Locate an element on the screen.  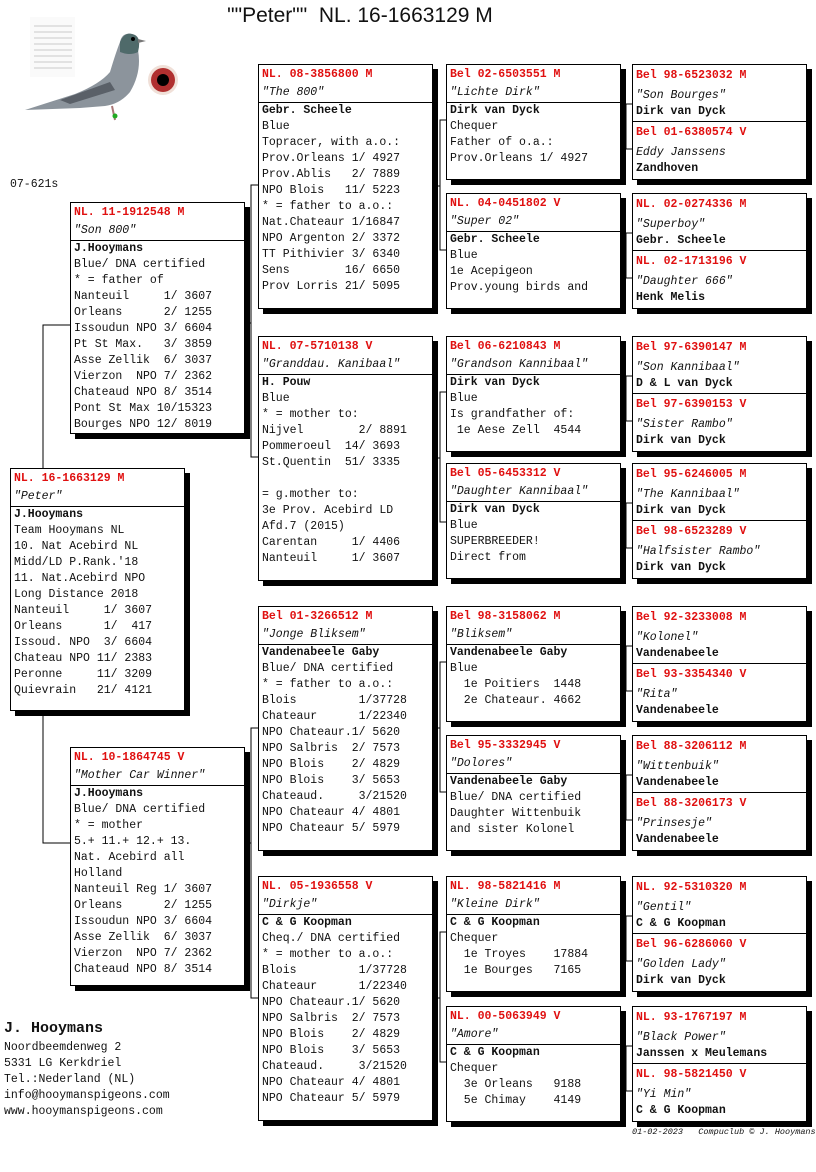
info-line: 3e Orleans 9188 is located at coordinates (516, 1084).